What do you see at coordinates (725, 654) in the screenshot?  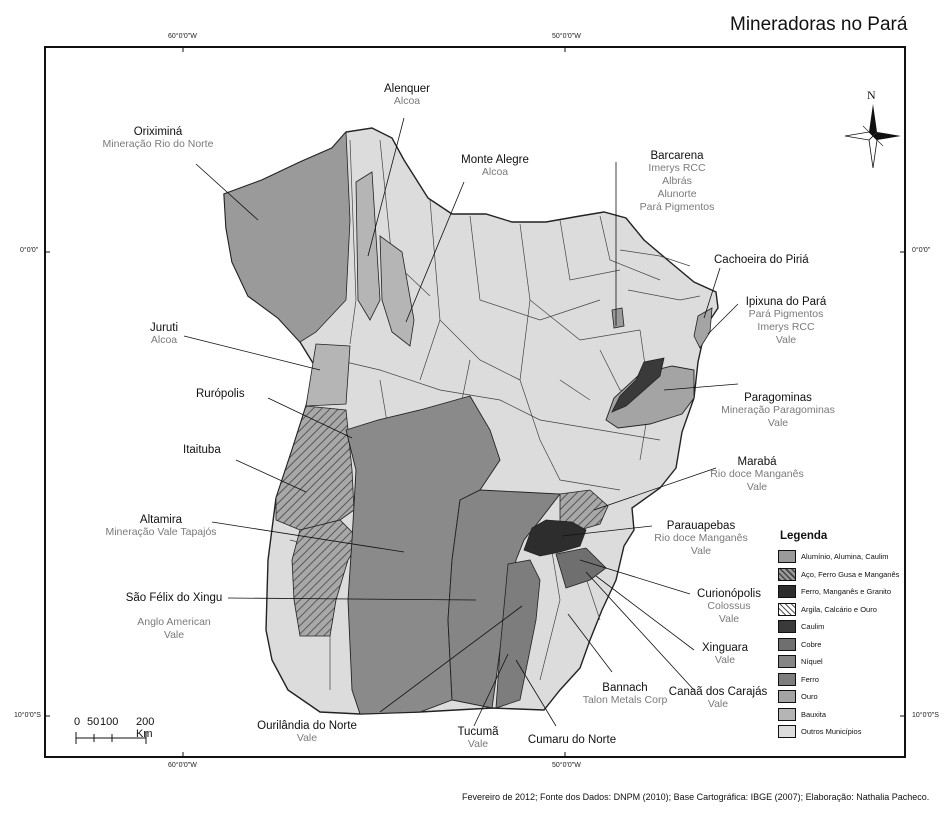 I see `label-xinguara: Xinguara Vale` at bounding box center [725, 654].